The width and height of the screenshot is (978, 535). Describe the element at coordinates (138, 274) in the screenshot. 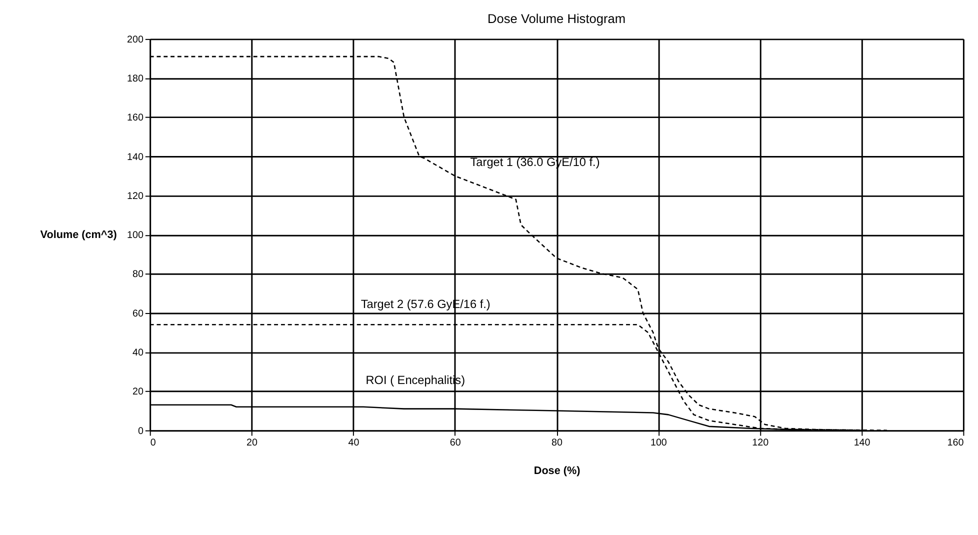

I see `y-tick-label: 80` at that location.